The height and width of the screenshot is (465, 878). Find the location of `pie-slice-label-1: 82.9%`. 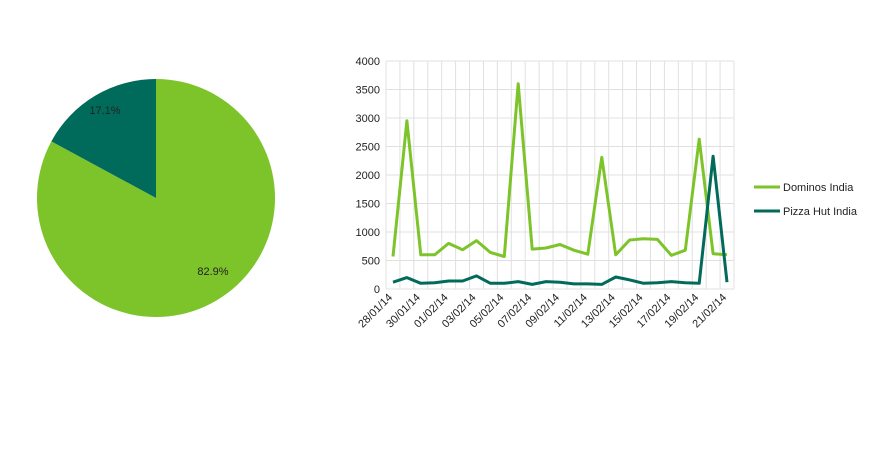

pie-slice-label-1: 82.9% is located at coordinates (212, 272).